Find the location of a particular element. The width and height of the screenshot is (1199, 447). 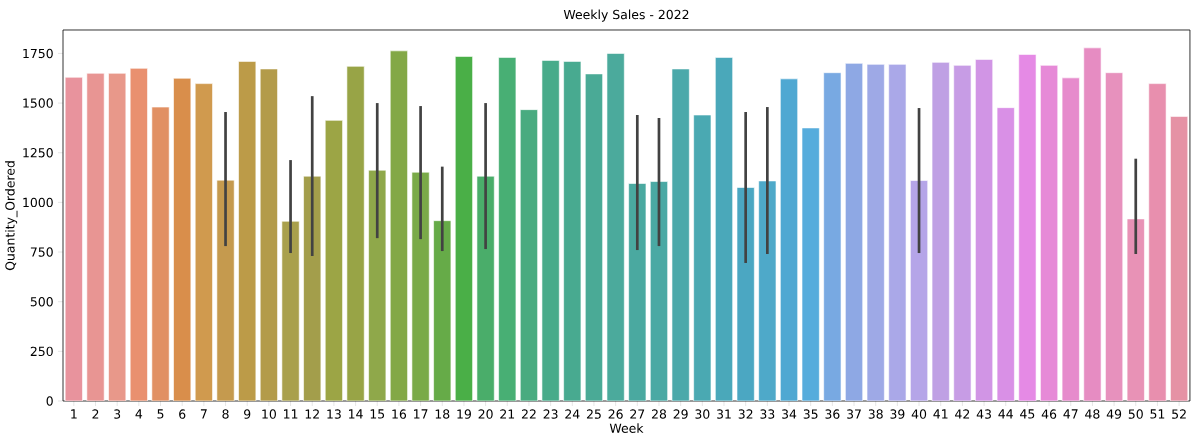

x-tick-label: 47 is located at coordinates (1070, 414).